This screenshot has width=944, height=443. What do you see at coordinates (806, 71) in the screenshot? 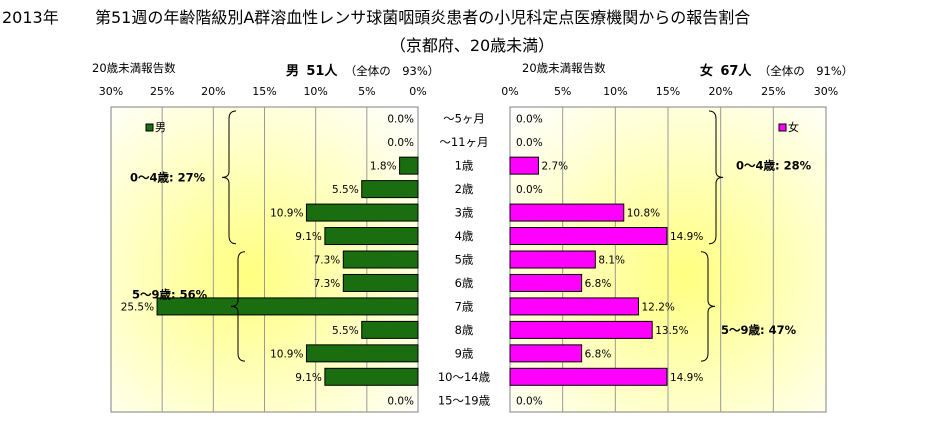
I see `female-share: （全体の 91%）` at bounding box center [806, 71].